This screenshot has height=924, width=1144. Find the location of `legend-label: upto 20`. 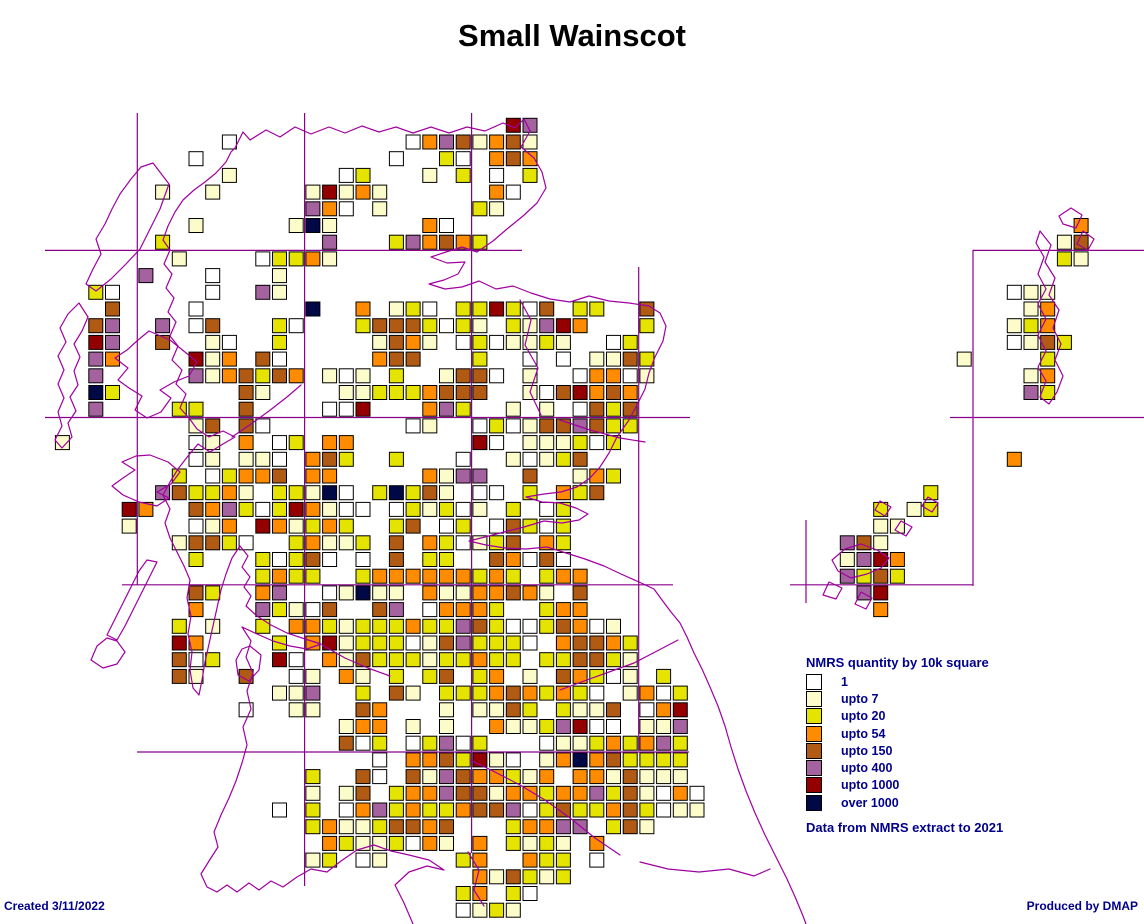

legend-label: upto 20 is located at coordinates (863, 716).